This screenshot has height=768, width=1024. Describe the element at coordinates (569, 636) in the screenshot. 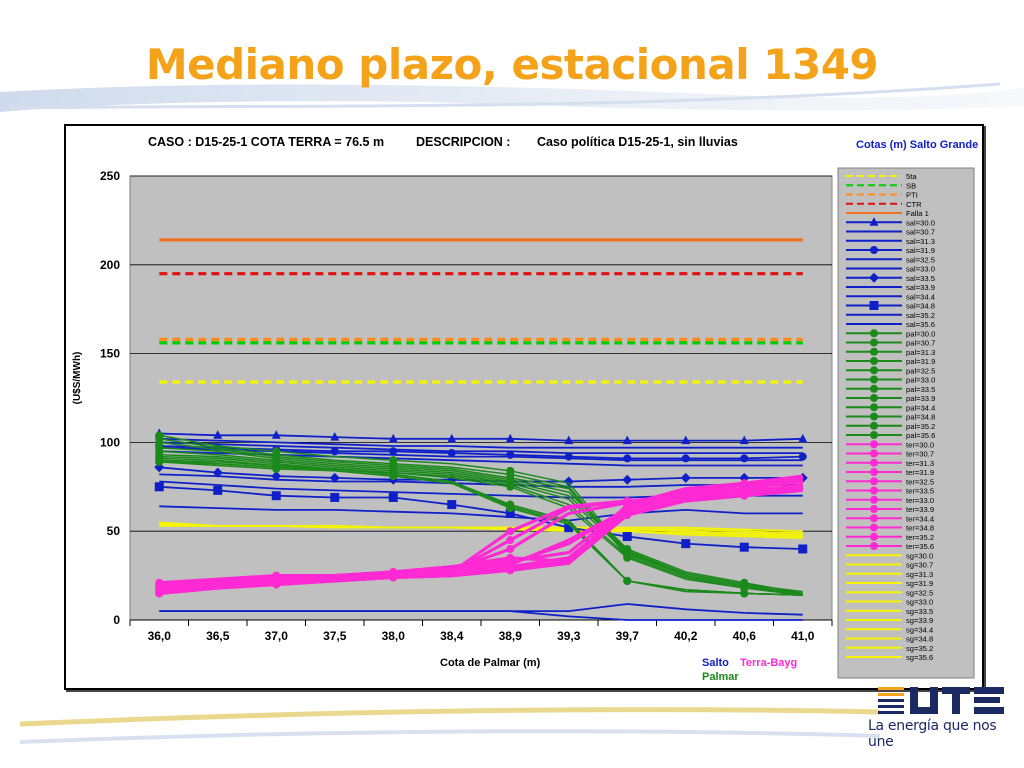

I see `x-tick-label: 39,3` at that location.